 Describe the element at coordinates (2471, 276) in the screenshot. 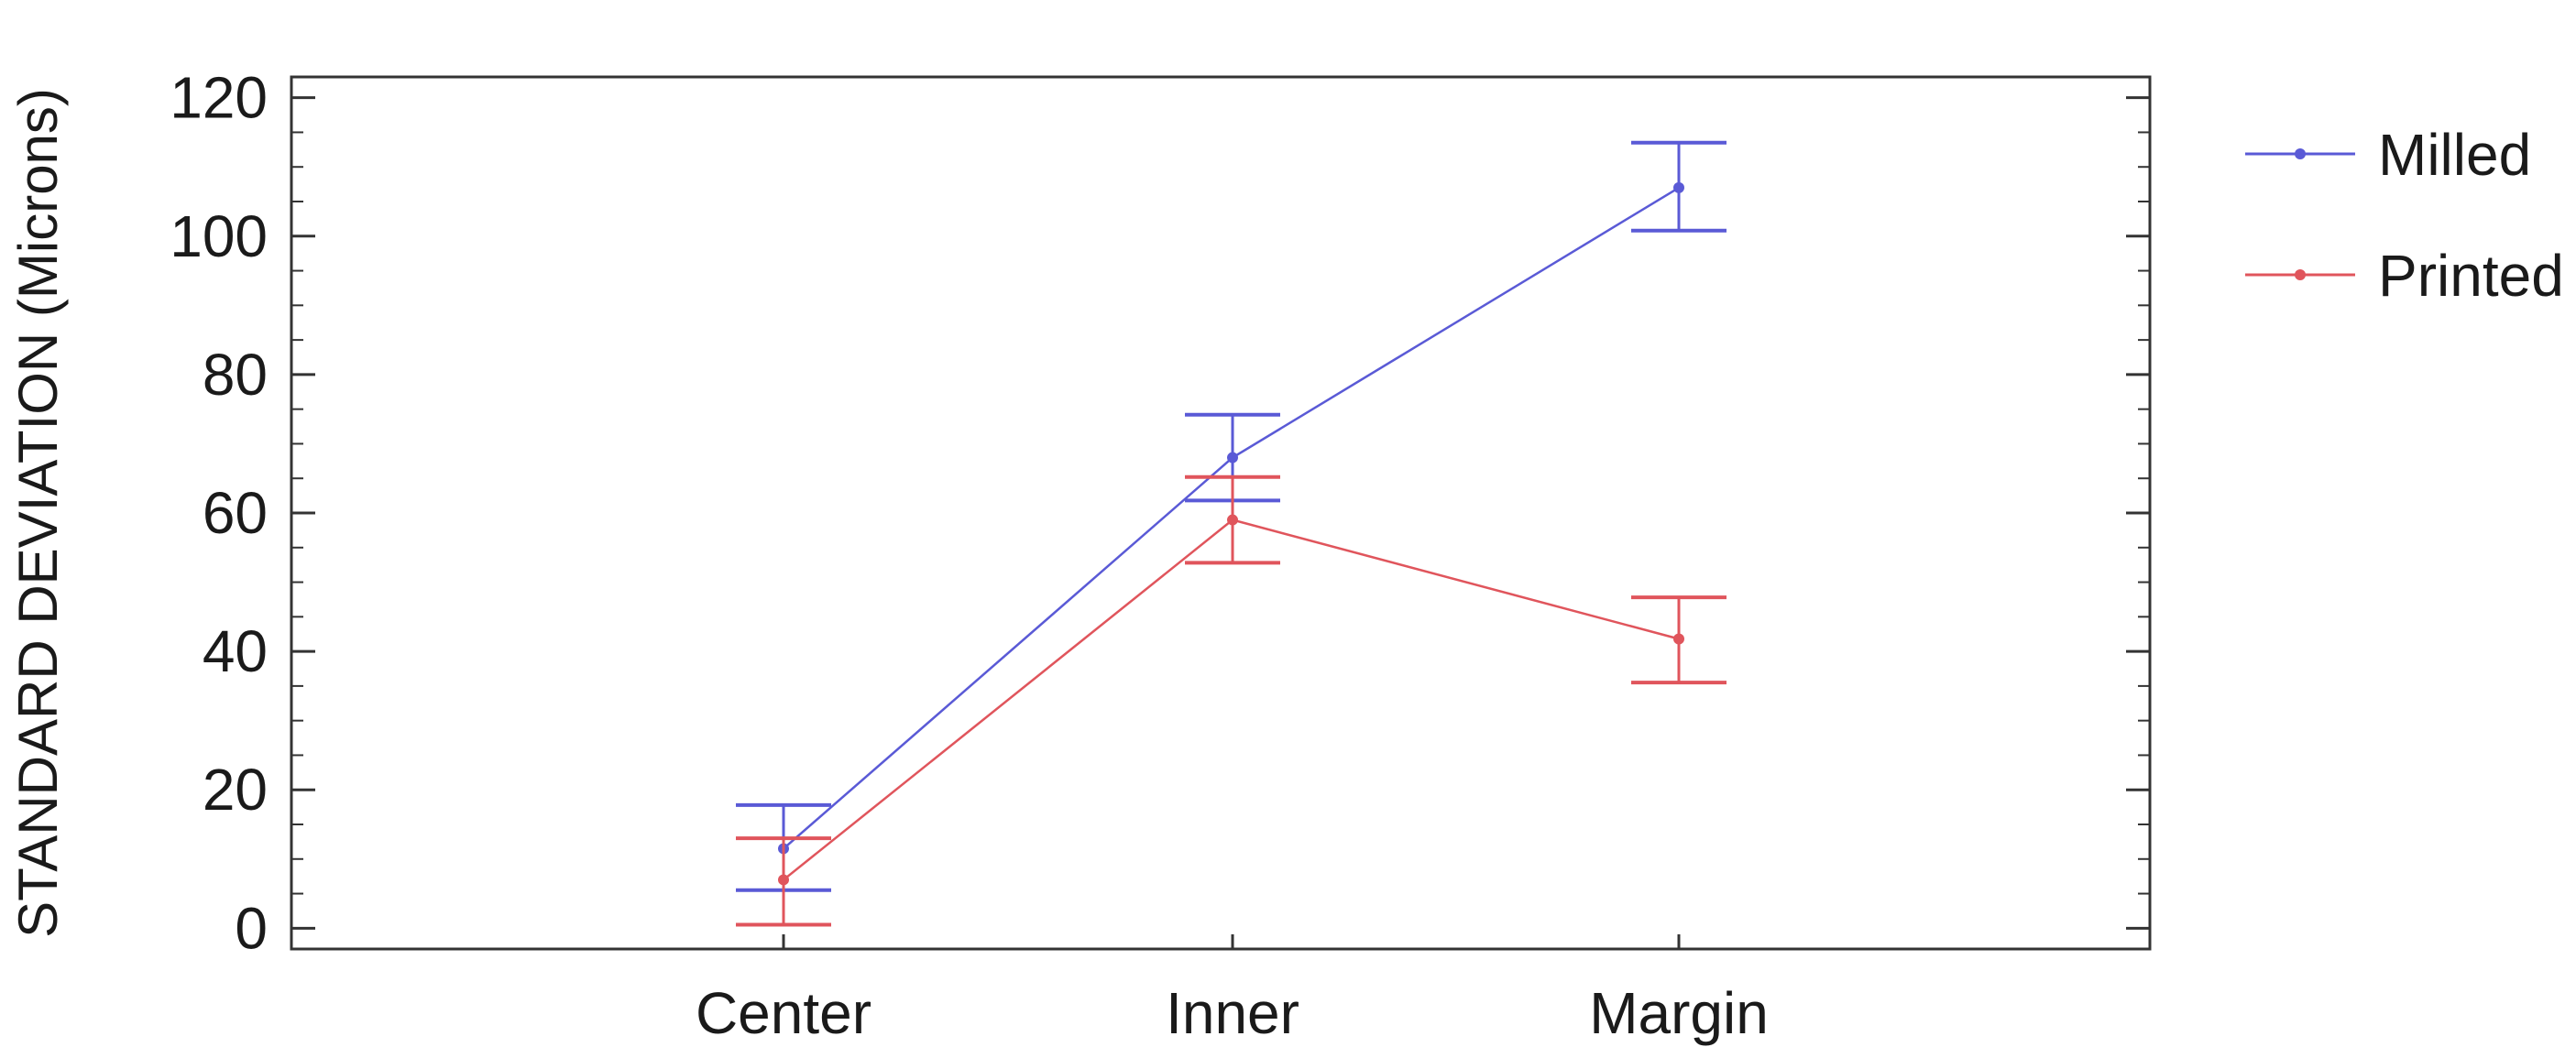

I see `legend-label: Printed` at that location.